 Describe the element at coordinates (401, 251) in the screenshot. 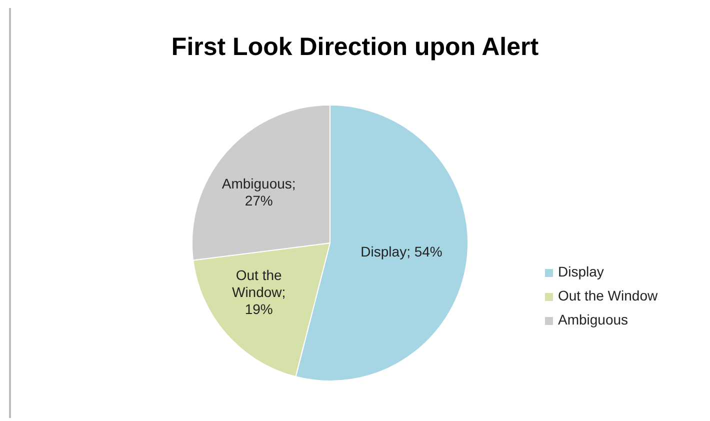

I see `data-label: Display; 54%` at that location.